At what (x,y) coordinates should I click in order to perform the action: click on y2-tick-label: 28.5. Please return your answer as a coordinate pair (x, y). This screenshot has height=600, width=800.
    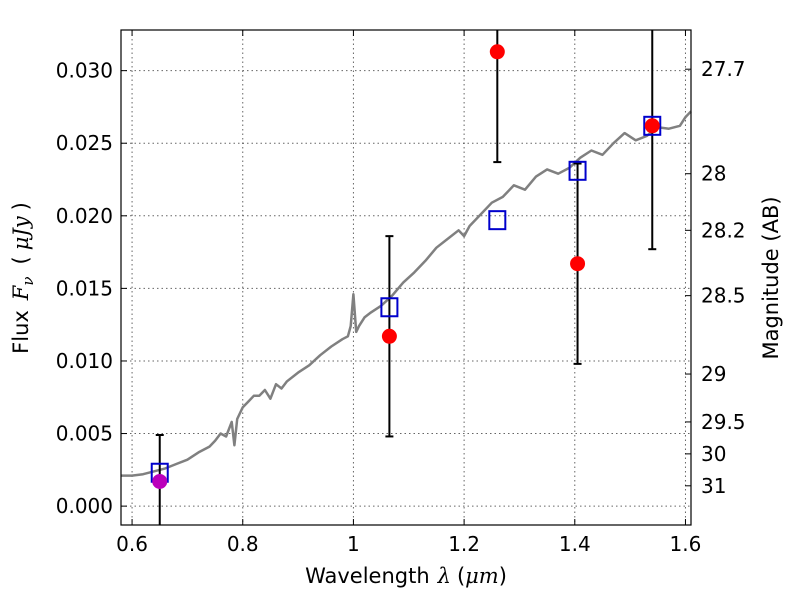
    Looking at the image, I should click on (723, 296).